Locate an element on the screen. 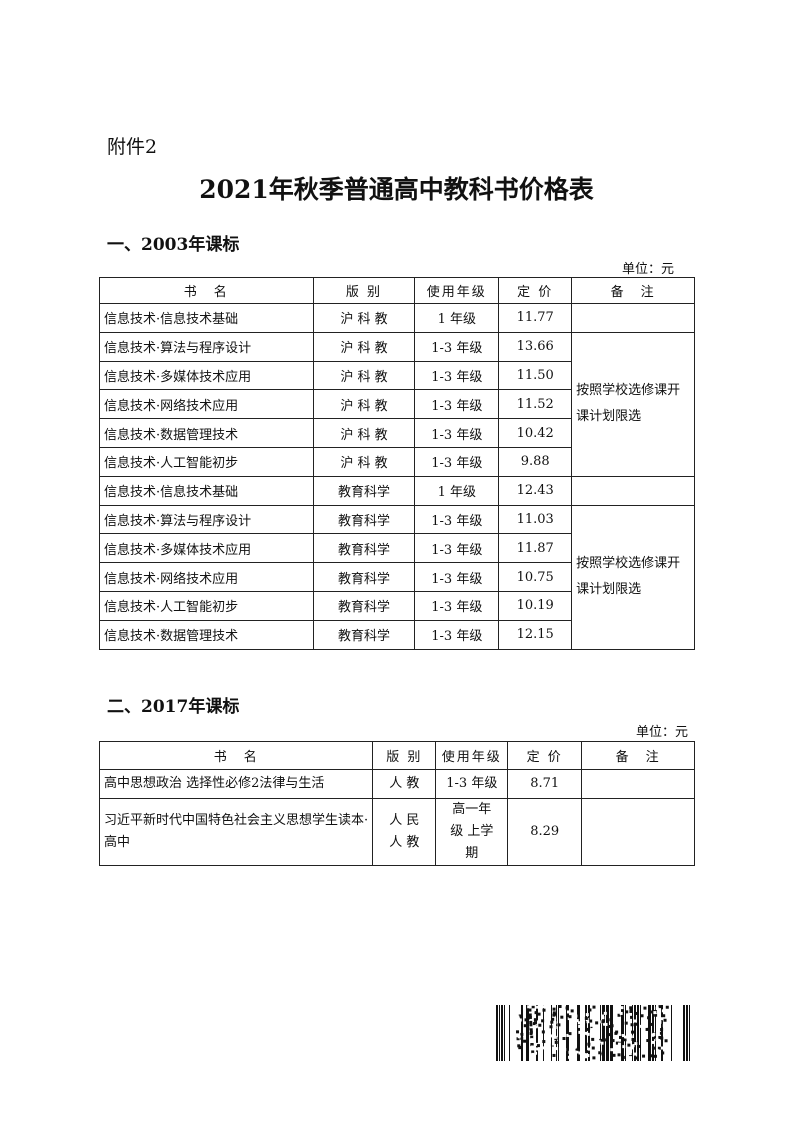 This screenshot has width=793, height=1122. table-row: 信息技术·多媒体技术应用 教育科学 1-3 年级 11.87 is located at coordinates (397, 548).